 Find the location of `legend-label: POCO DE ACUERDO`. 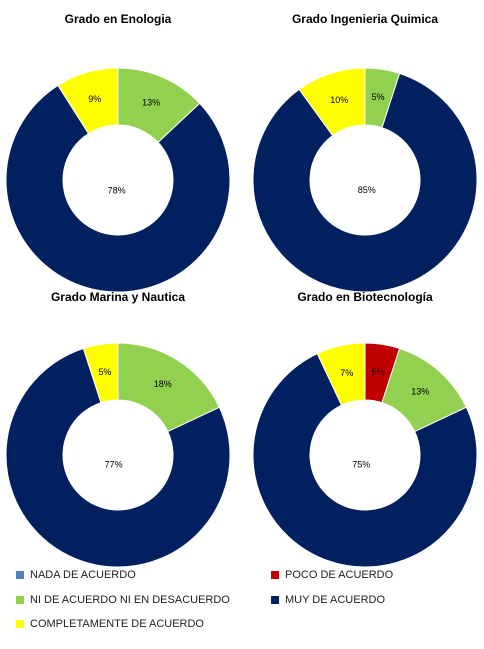

legend-label: POCO DE ACUERDO is located at coordinates (339, 575).